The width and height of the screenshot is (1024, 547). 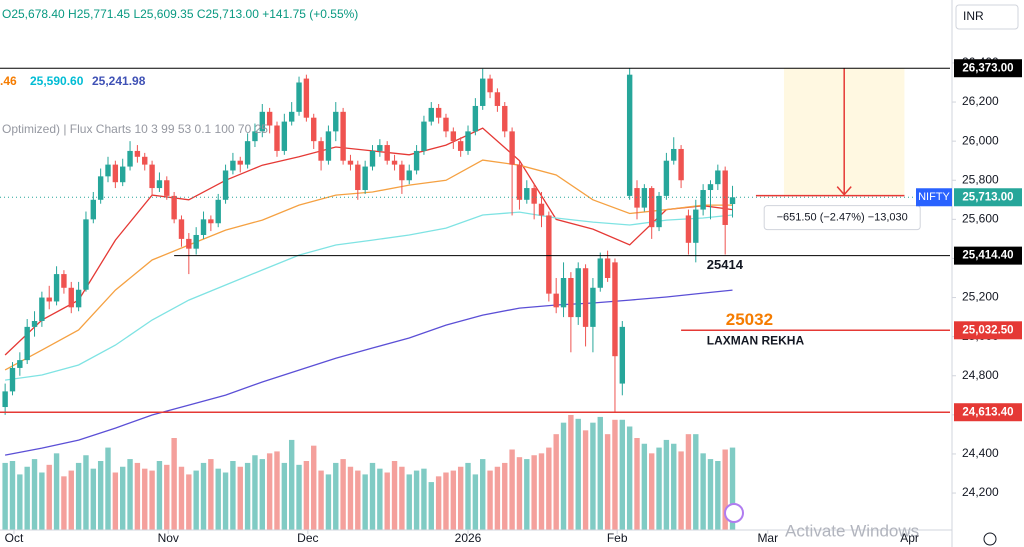 I want to click on y-tick-label: 25,800, so click(x=980, y=179).